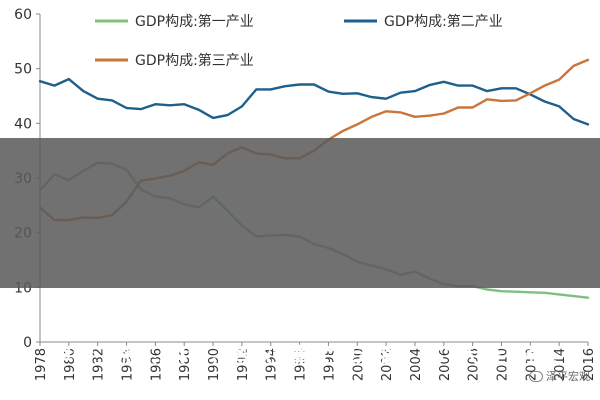 The image size is (600, 400). Describe the element at coordinates (301, 364) in the screenshot. I see `x-tick-label-1996: 1996` at that location.